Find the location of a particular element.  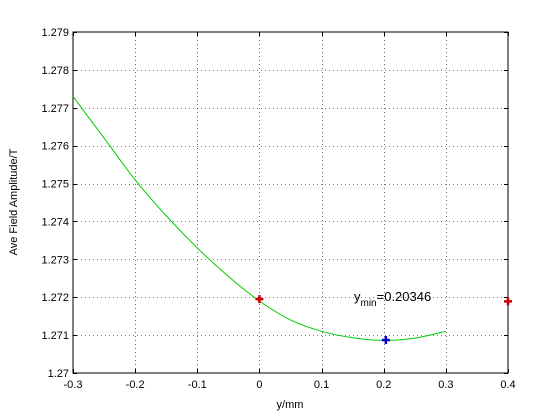

x-tick-label: -0.3 is located at coordinates (73, 385).